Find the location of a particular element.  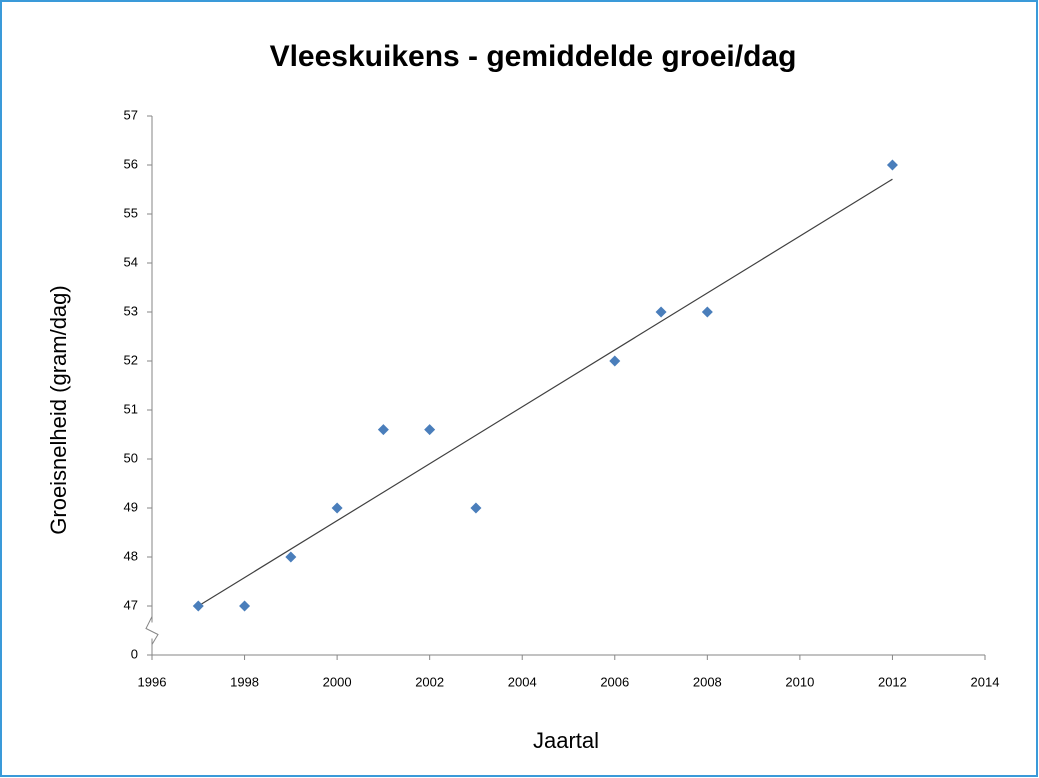

y-tick-label: 48 is located at coordinates (131, 555).